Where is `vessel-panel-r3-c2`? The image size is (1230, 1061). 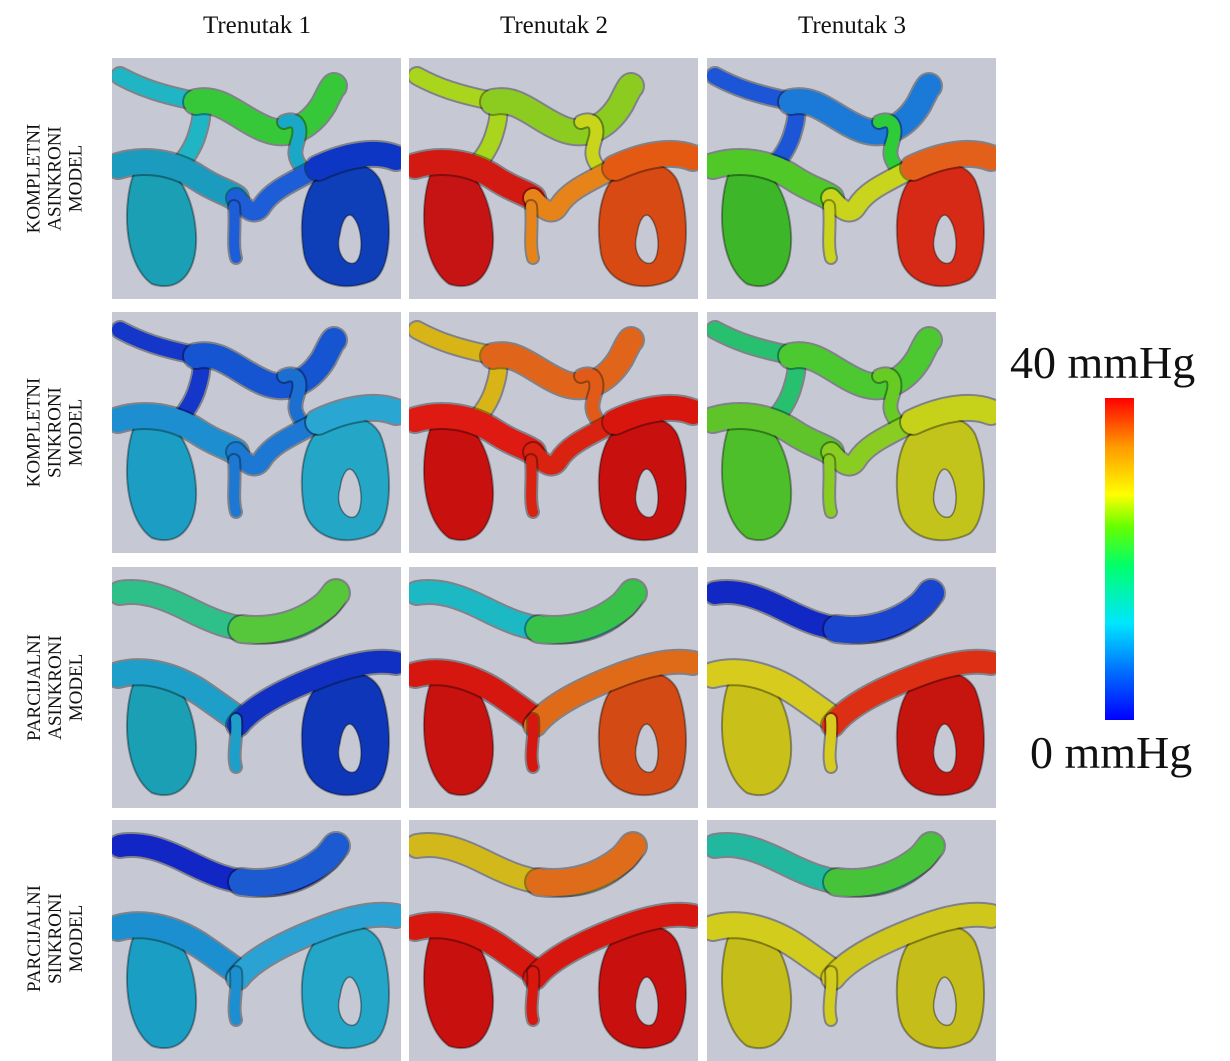
vessel-panel-r3-c2 is located at coordinates (553, 687).